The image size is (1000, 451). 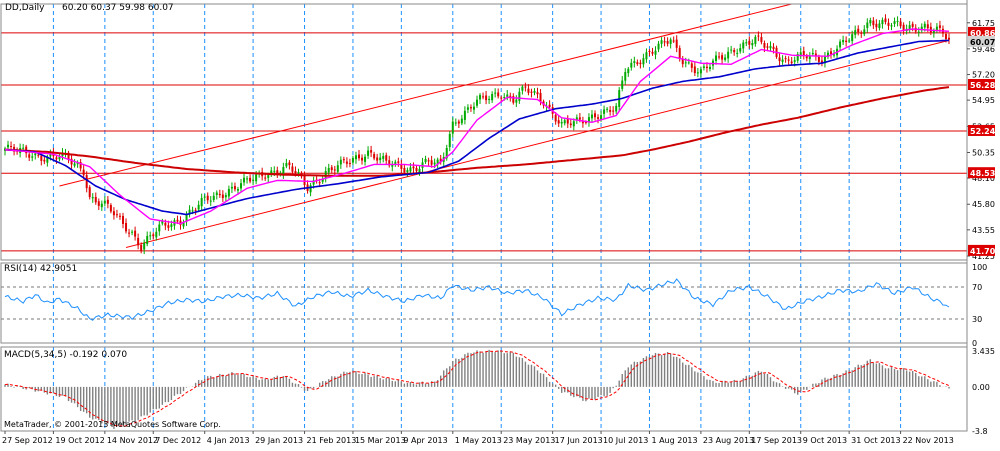 What do you see at coordinates (974, 343) in the screenshot?
I see `rsi-tick-label: 0` at bounding box center [974, 343].